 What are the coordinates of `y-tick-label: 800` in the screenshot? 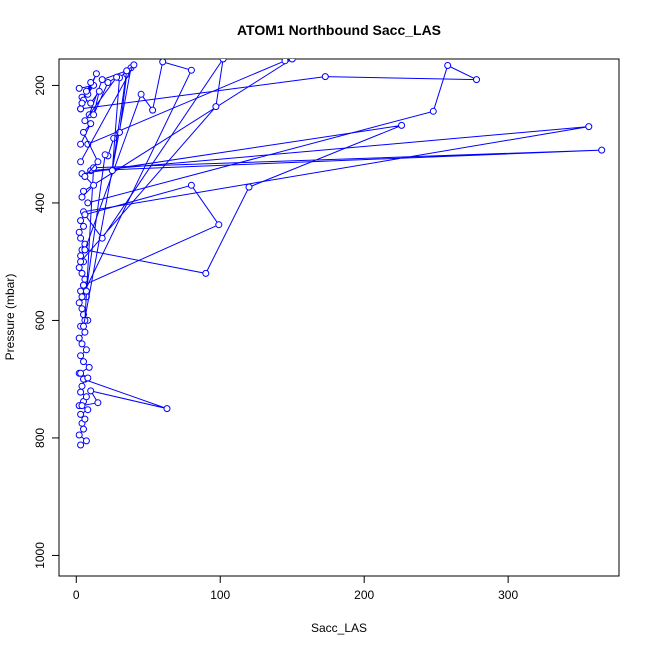 It's located at (40, 438).